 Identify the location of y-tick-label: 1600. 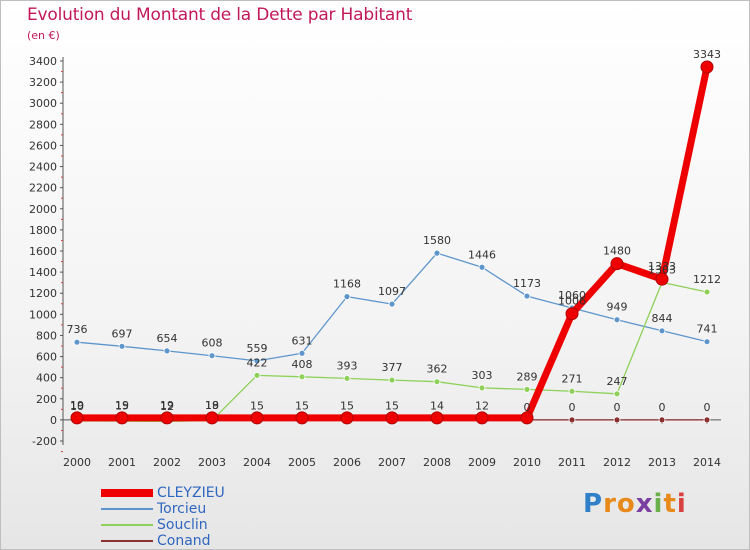
(43, 251).